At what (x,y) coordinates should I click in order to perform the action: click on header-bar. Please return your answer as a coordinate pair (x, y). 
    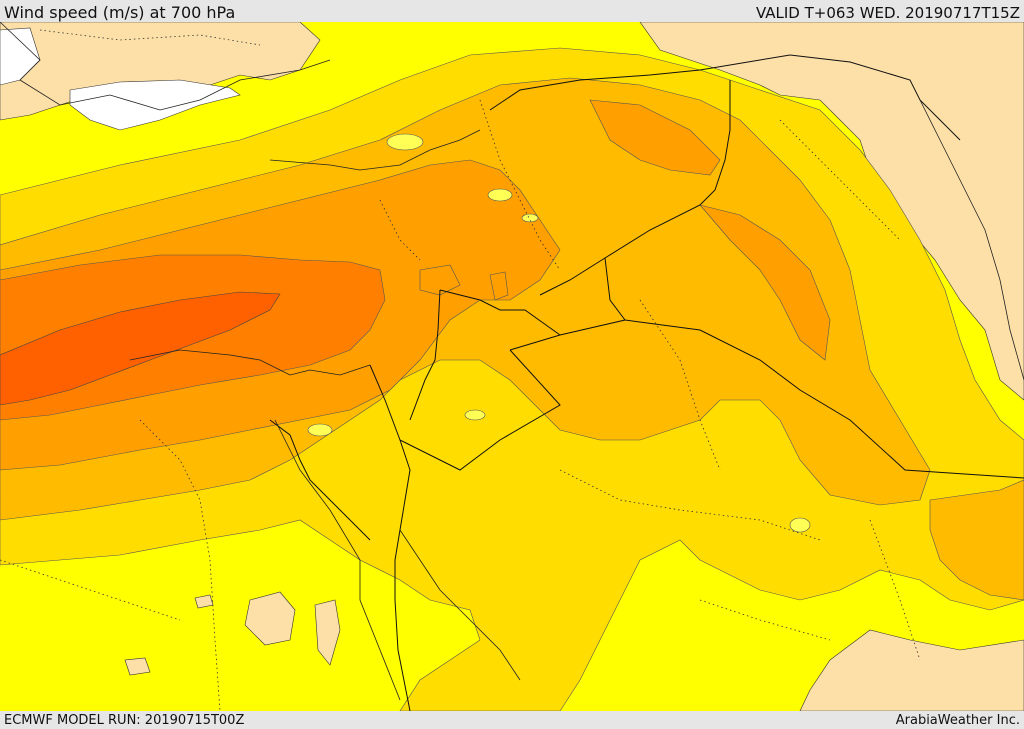
    Looking at the image, I should click on (512, 11).